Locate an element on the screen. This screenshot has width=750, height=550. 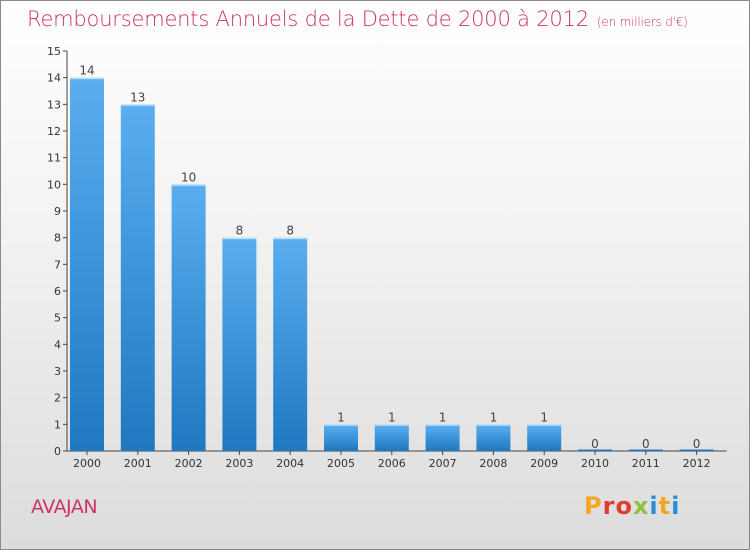
logo-letter: x is located at coordinates (641, 506).